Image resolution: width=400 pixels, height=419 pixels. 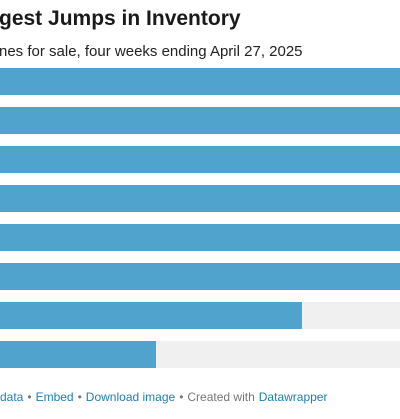 I want to click on credit-link: Datawrapper, so click(x=293, y=397).